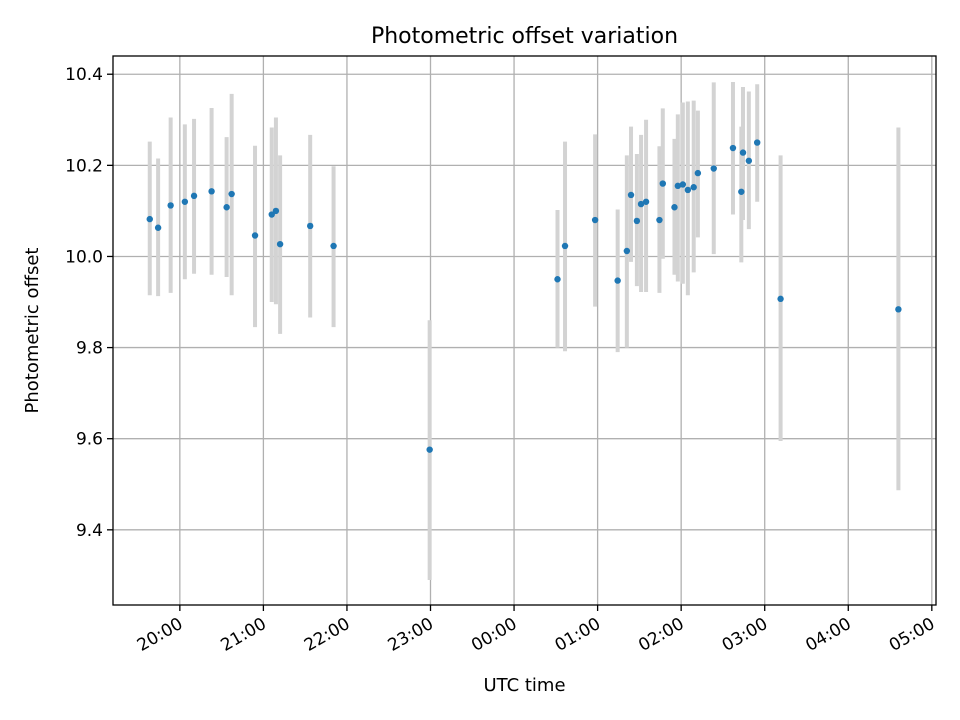  What do you see at coordinates (524, 685) in the screenshot?
I see `x-axis-label: UTC time` at bounding box center [524, 685].